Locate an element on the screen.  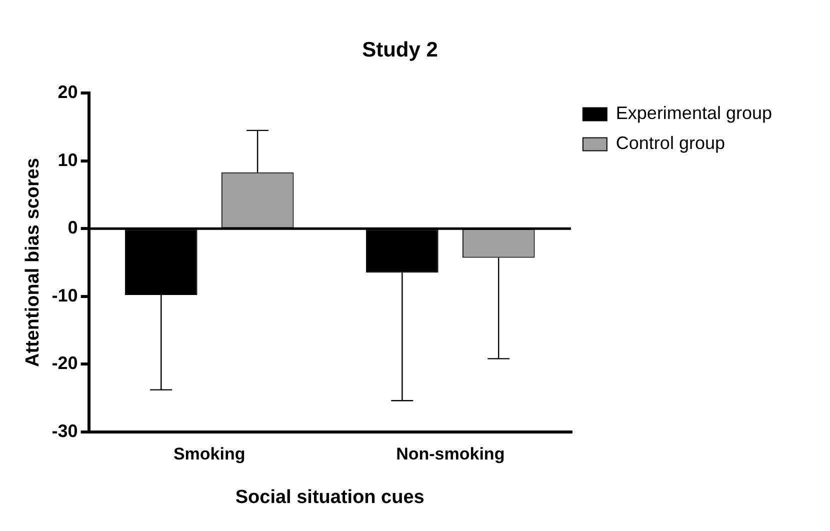
x-tick-label: Smoking is located at coordinates (209, 454).